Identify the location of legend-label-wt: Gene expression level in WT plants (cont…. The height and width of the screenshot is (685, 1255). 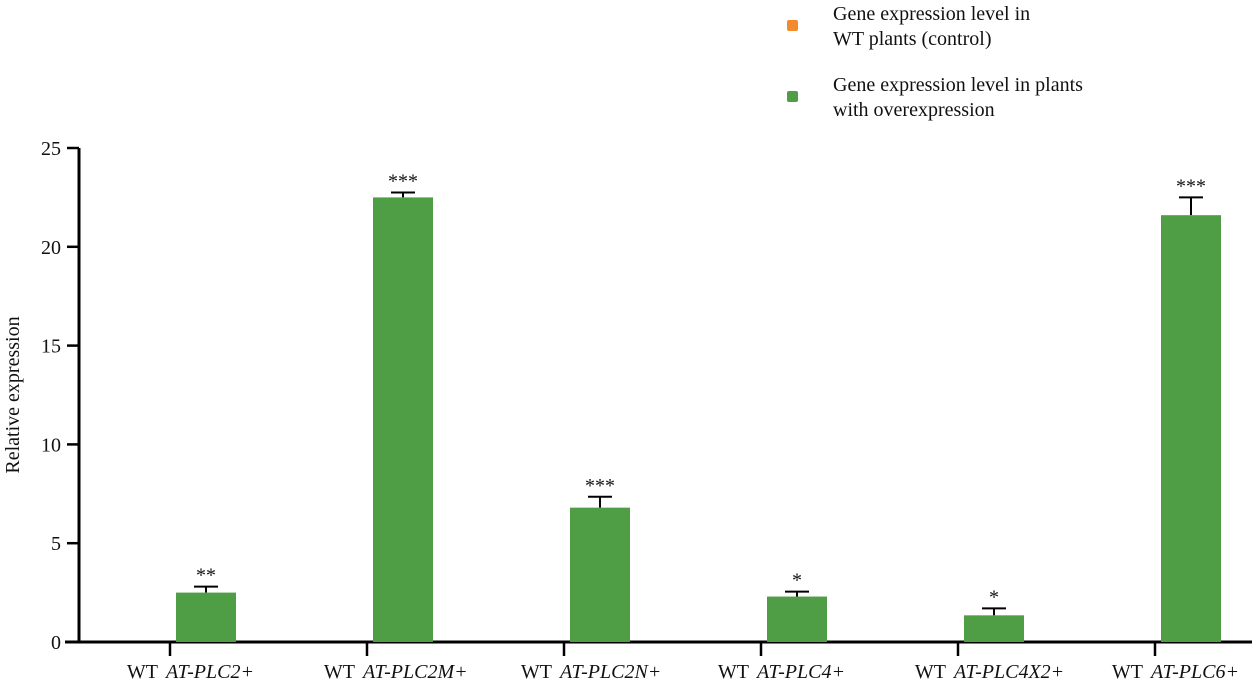
(932, 26).